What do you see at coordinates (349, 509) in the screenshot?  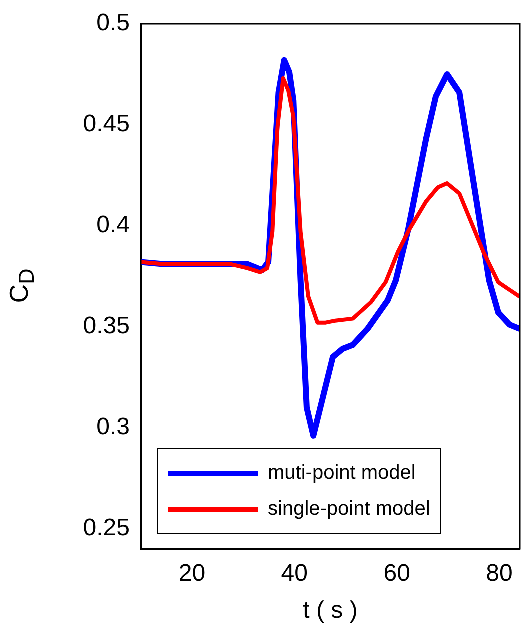 I see `legend-label: single-point model` at bounding box center [349, 509].